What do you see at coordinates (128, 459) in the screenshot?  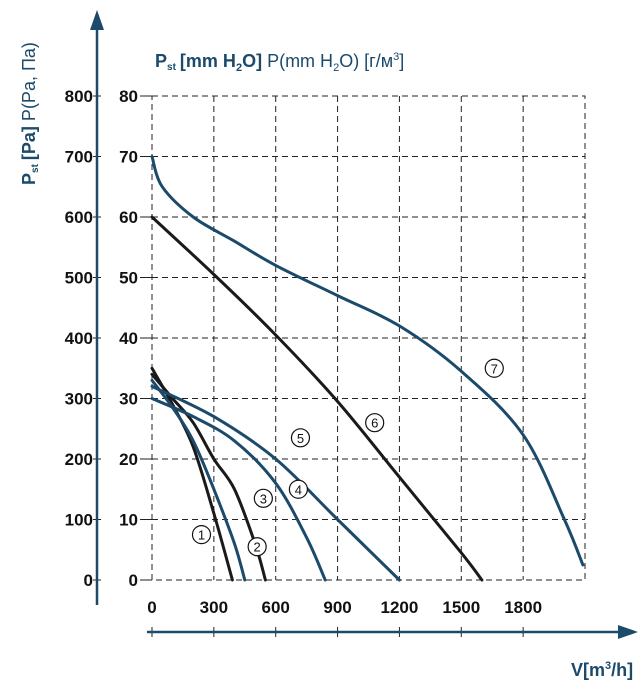 I see `y-tick-label-mm: 20` at bounding box center [128, 459].